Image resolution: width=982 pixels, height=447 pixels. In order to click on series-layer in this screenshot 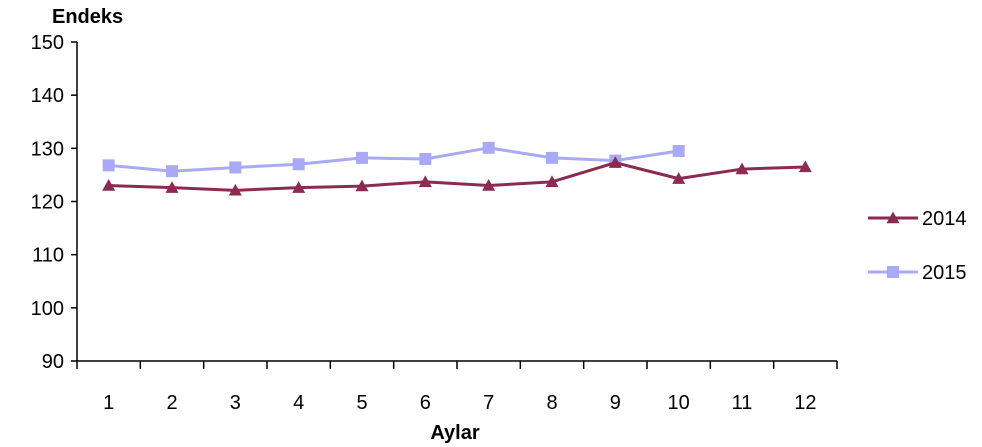, I will do `click(457, 168)`.